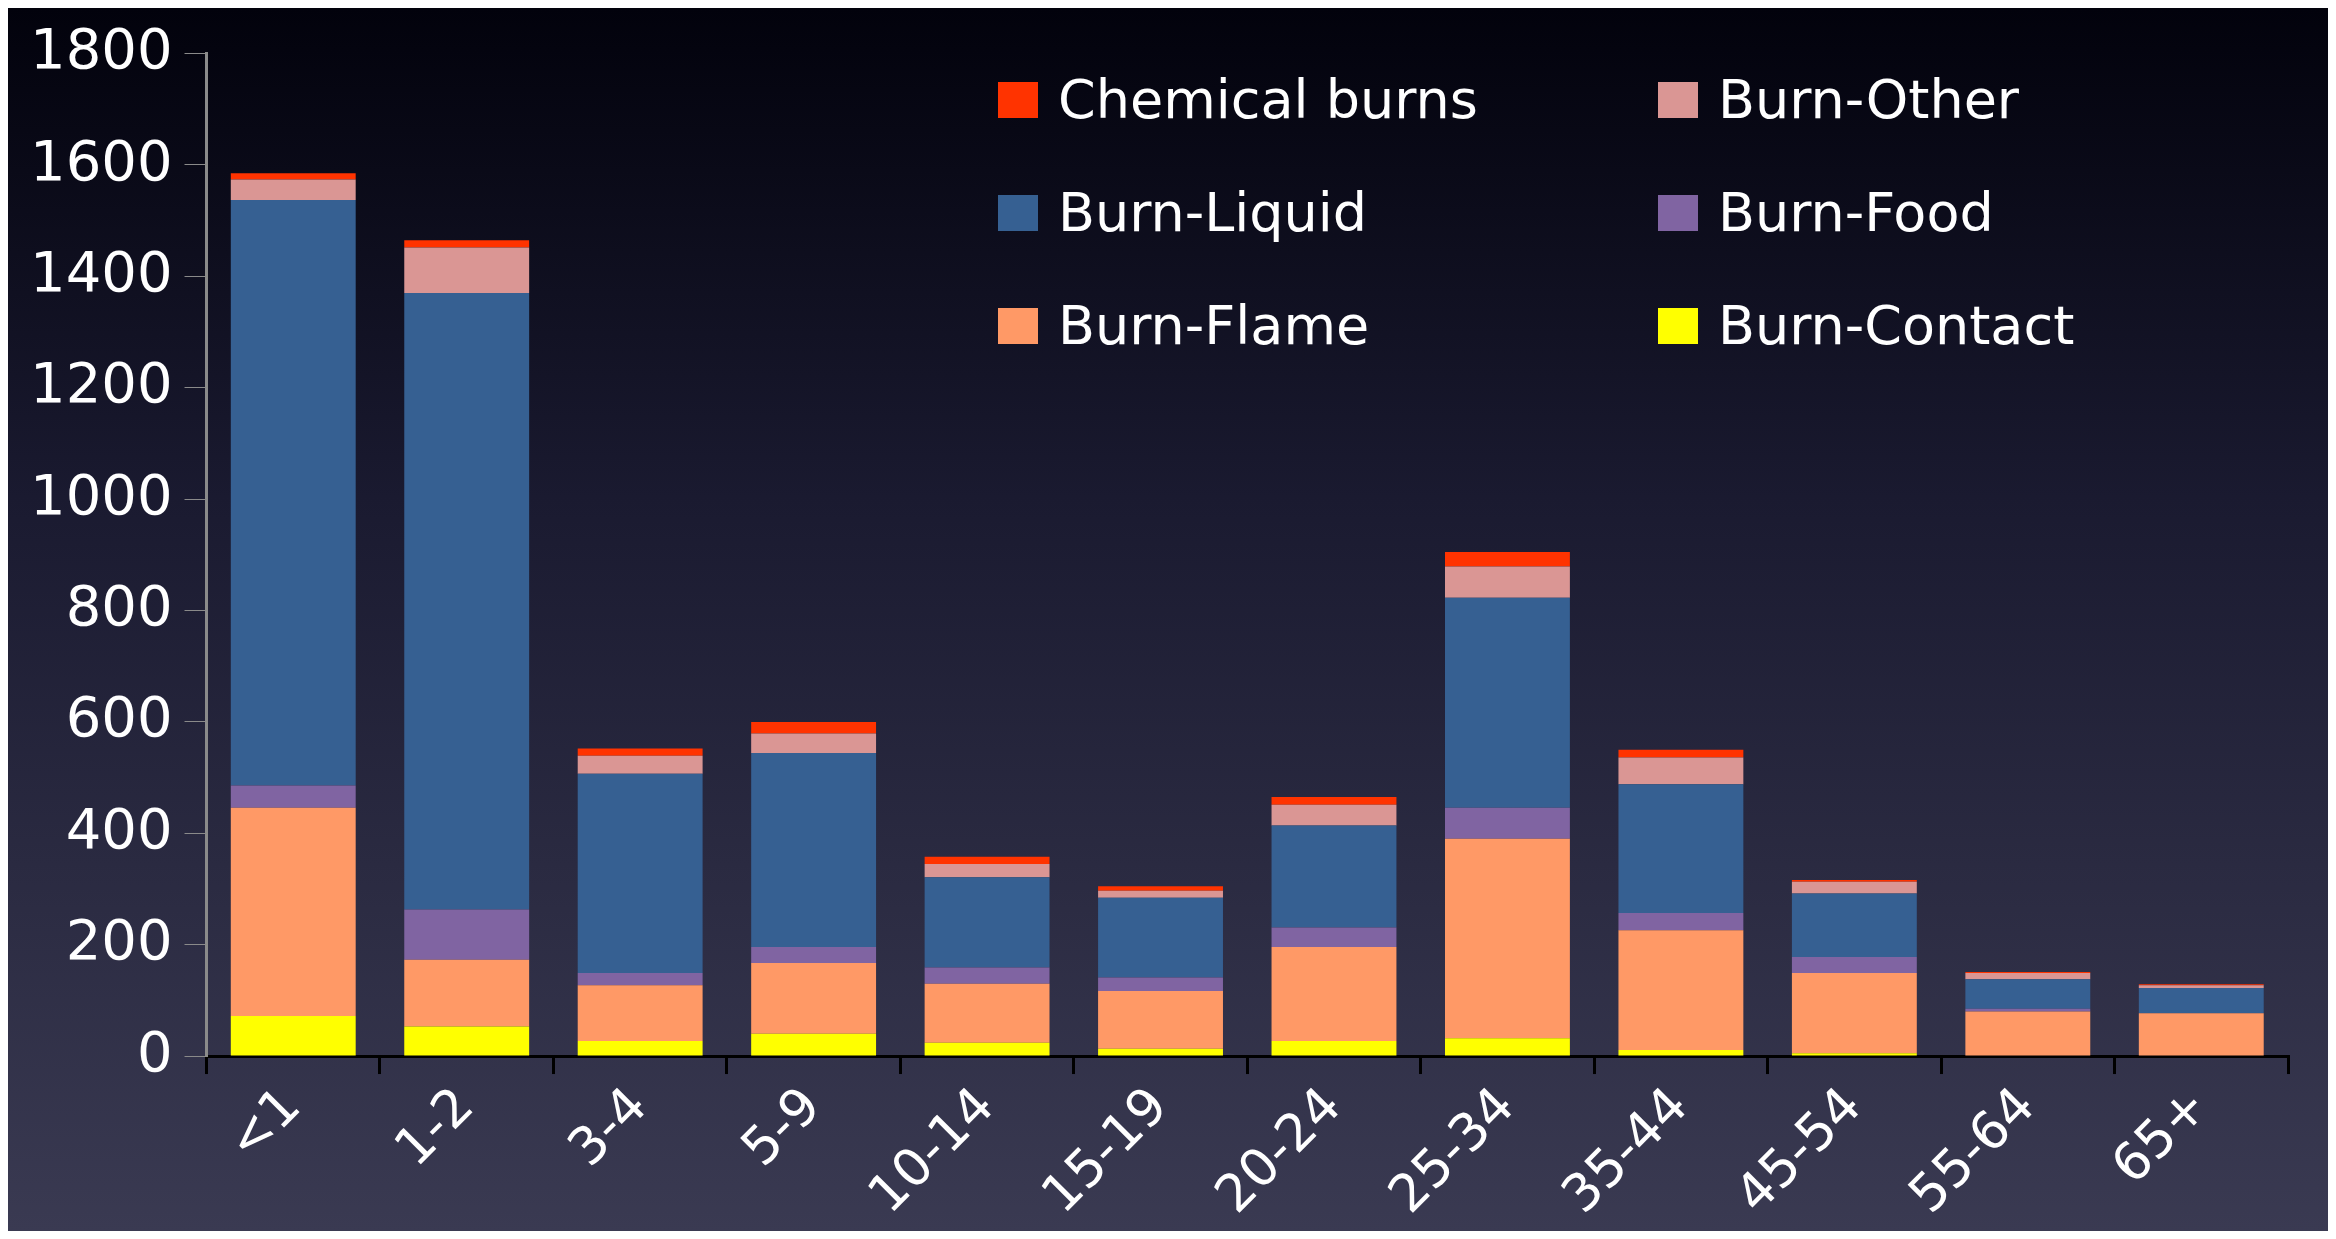  What do you see at coordinates (263, 1123) in the screenshot?
I see `x-tick-label: <1` at bounding box center [263, 1123].